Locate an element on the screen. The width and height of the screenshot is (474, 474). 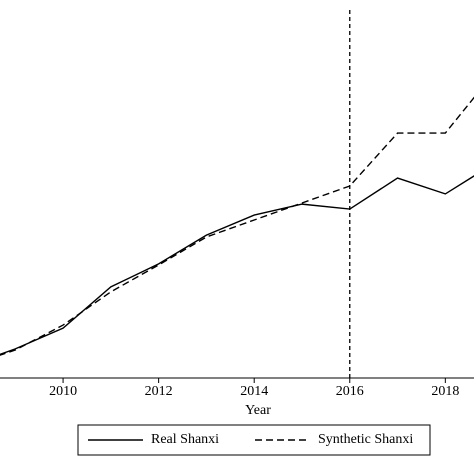
x-tick-label: 2016 is located at coordinates (350, 391).